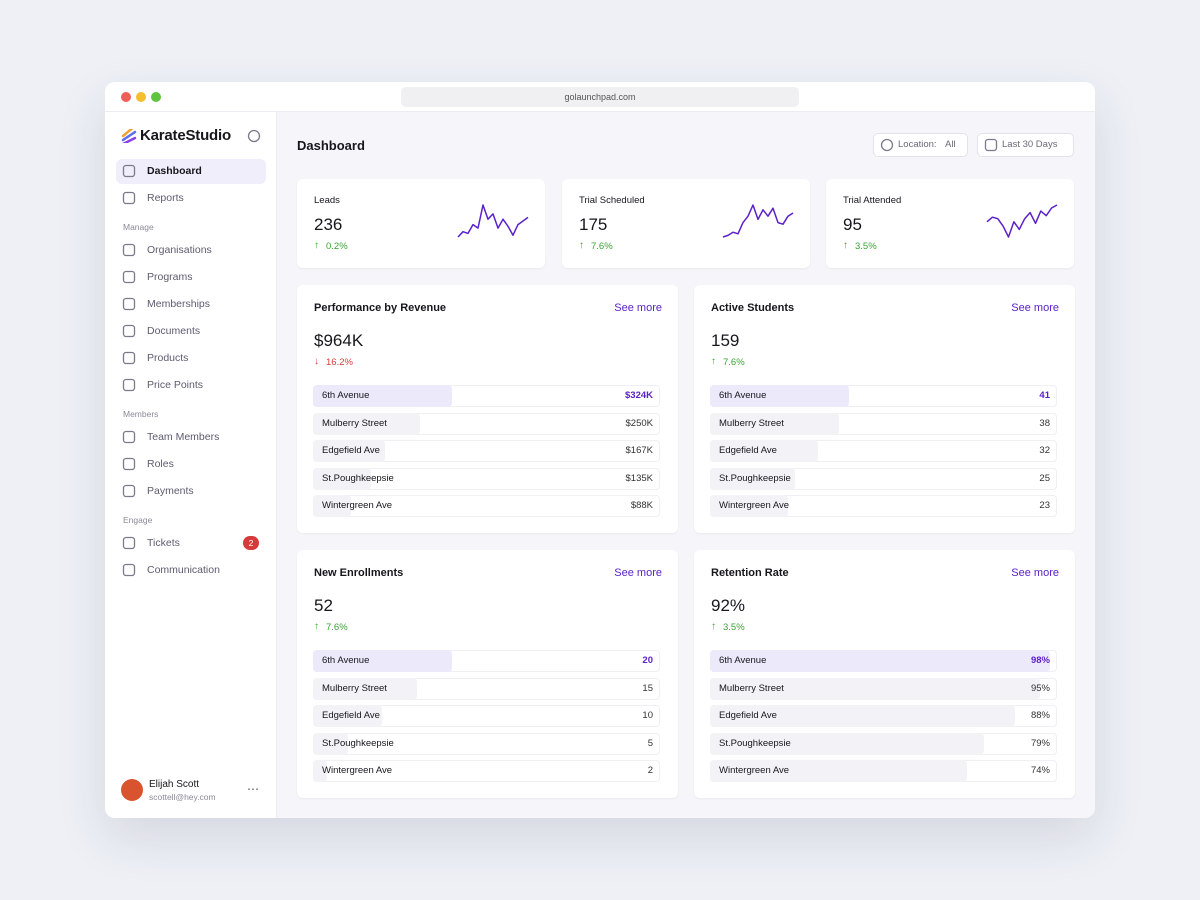  I want to click on panel-value: 52, so click(323, 605).